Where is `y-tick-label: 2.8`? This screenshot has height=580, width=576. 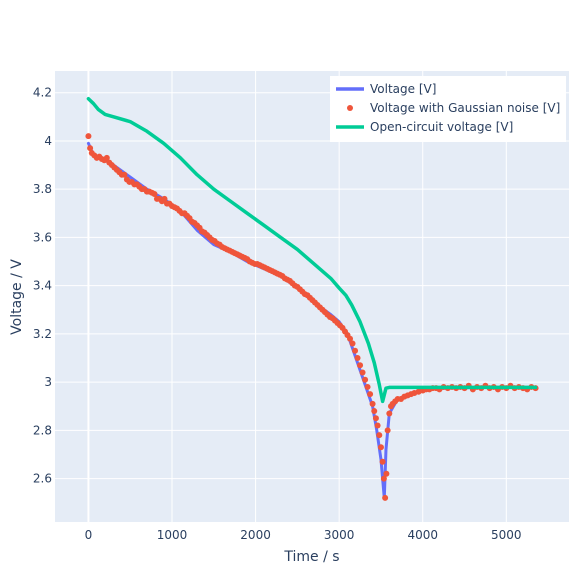 y-tick-label: 2.8 is located at coordinates (42, 430).